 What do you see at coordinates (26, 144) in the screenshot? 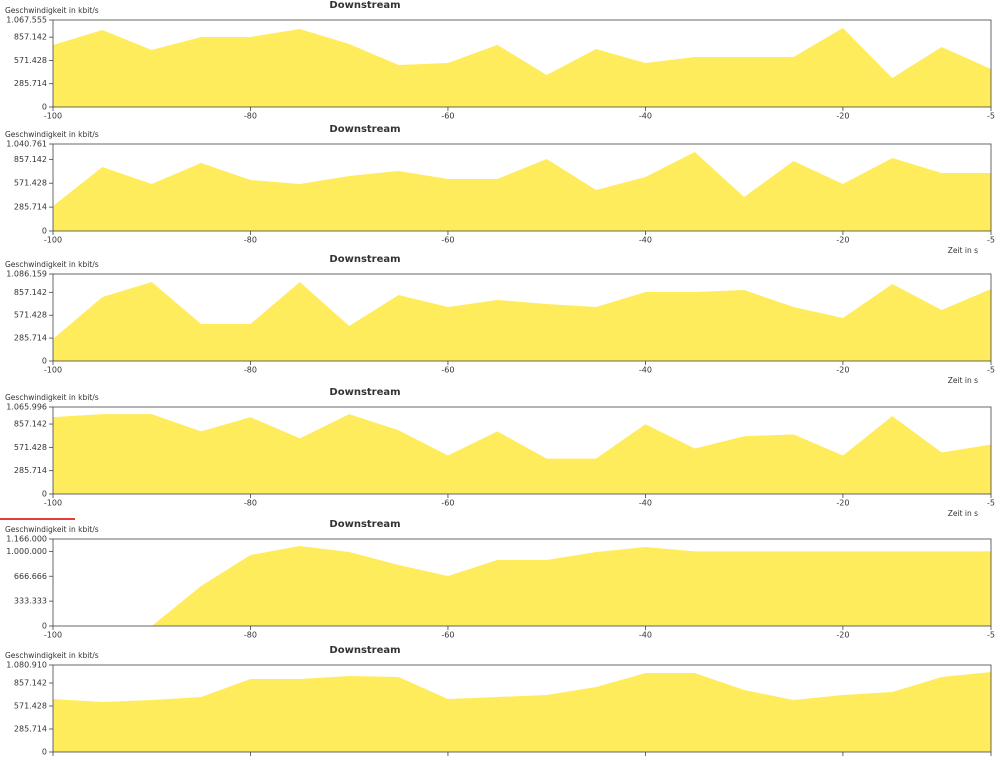
I see `y-tick-label: 1.040.761` at bounding box center [26, 144].